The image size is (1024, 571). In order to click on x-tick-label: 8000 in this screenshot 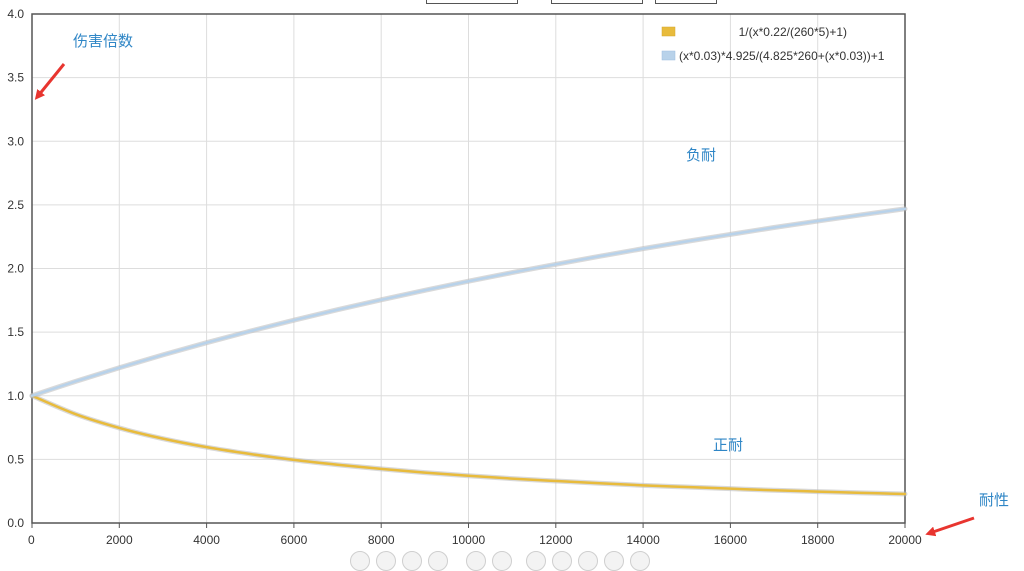, I will do `click(381, 540)`.